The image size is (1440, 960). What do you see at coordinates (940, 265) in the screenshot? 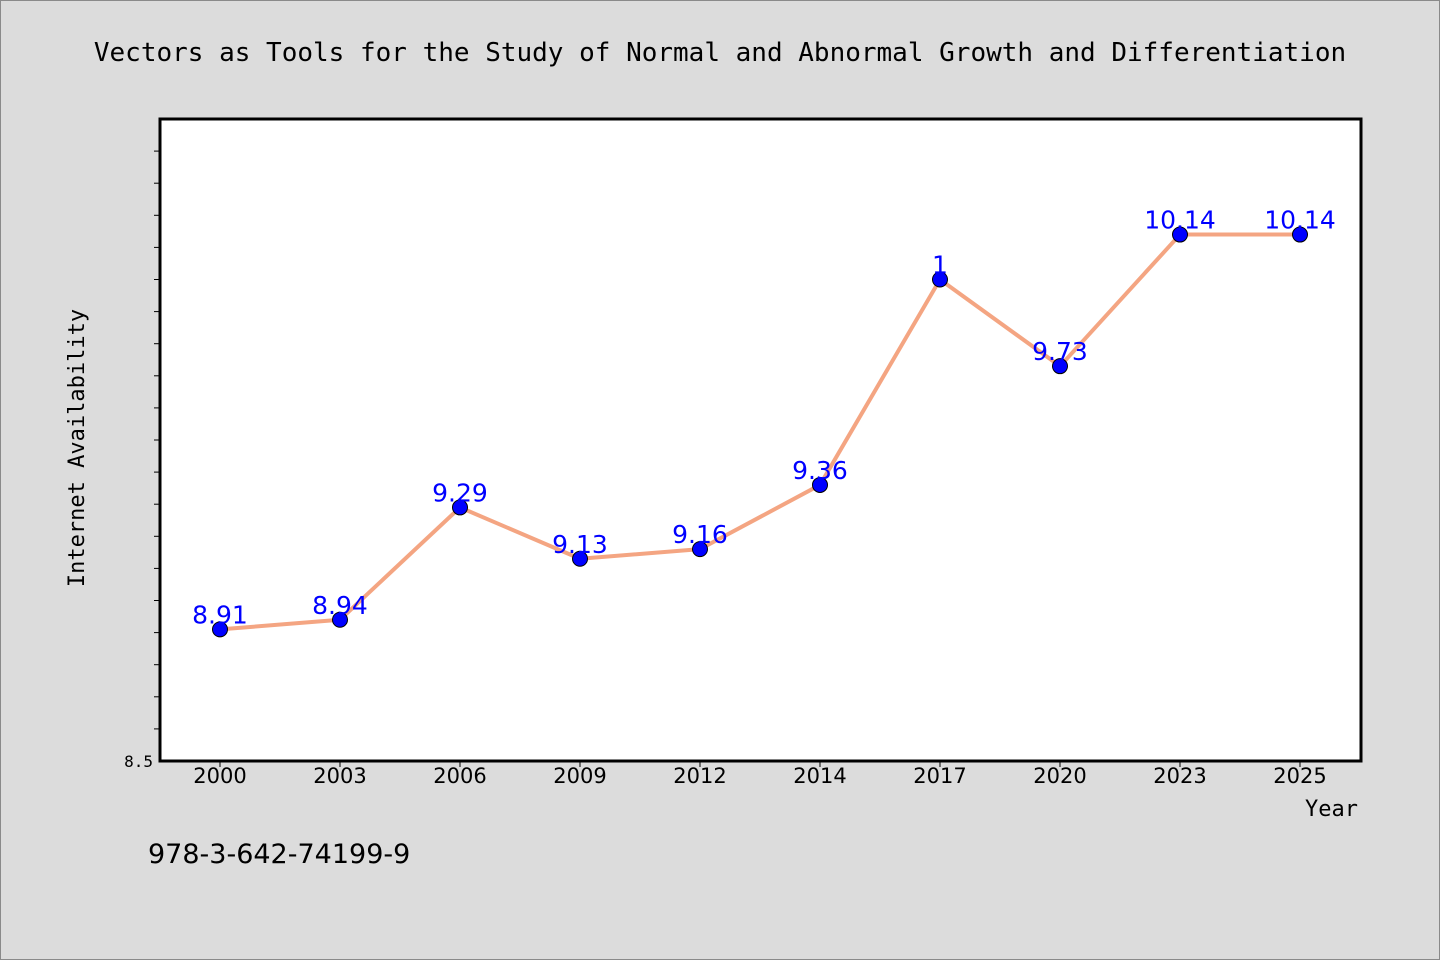
I see `data-value-label: 1` at bounding box center [940, 265].